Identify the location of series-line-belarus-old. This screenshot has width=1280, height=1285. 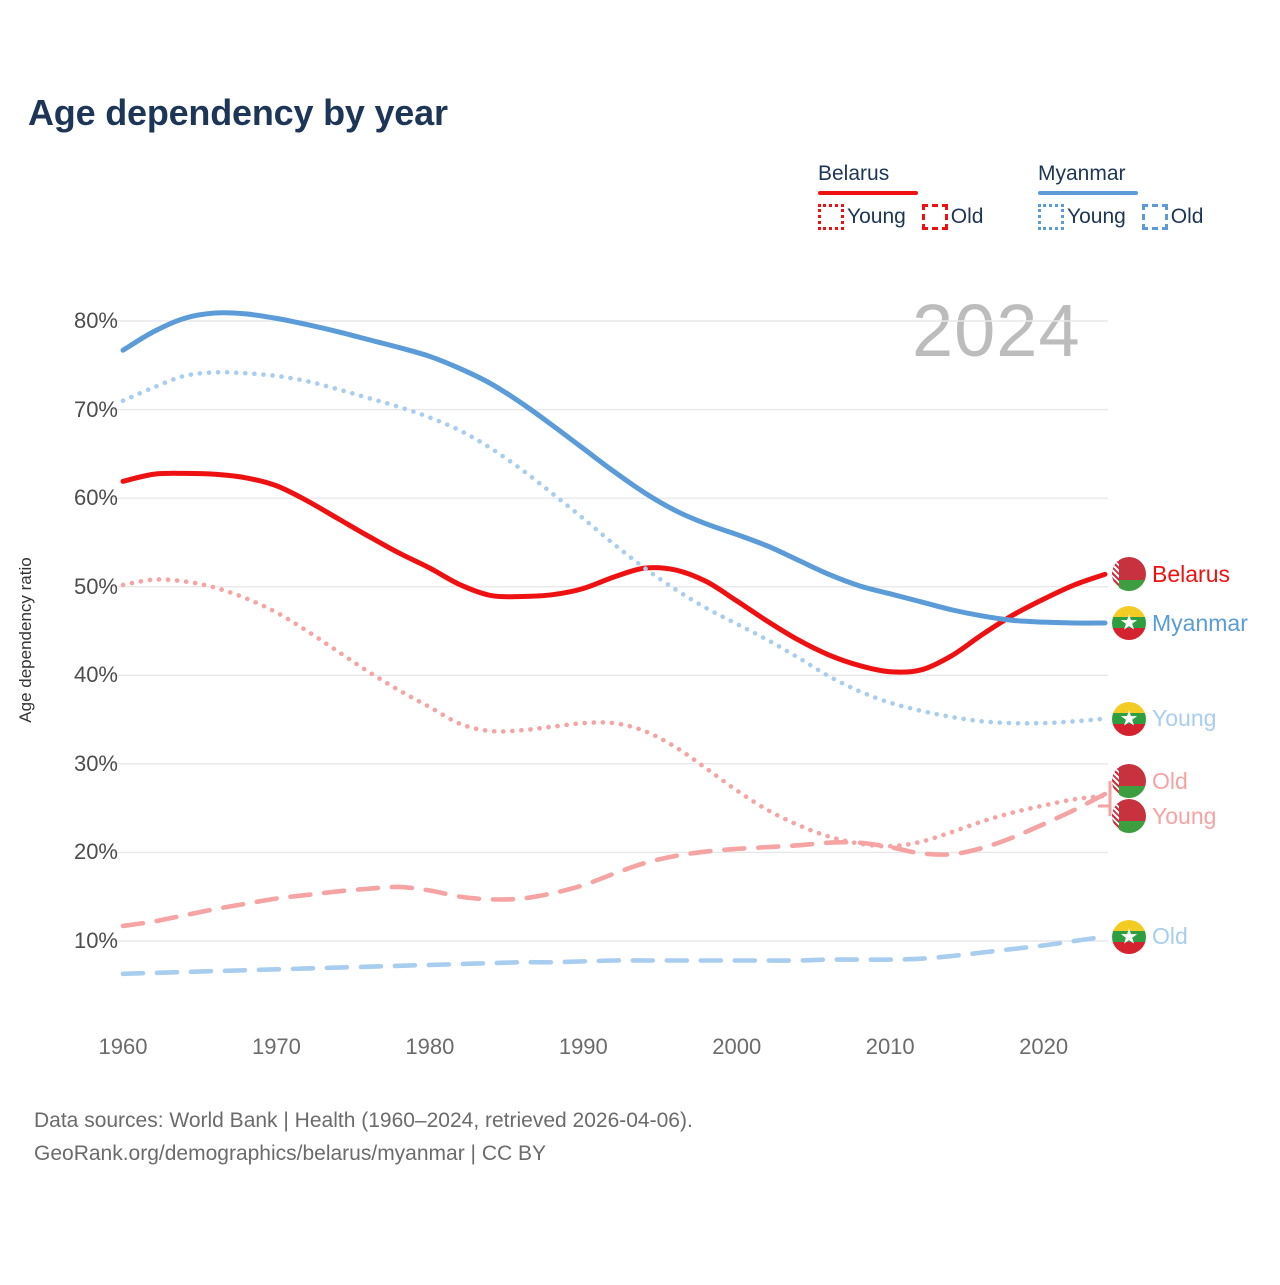
(614, 860).